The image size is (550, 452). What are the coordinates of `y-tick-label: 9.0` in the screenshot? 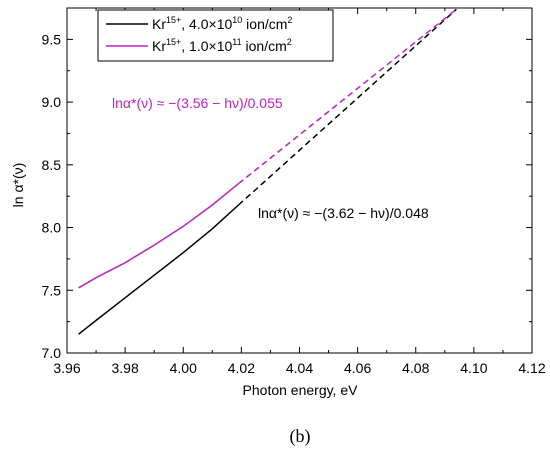 It's located at (52, 102).